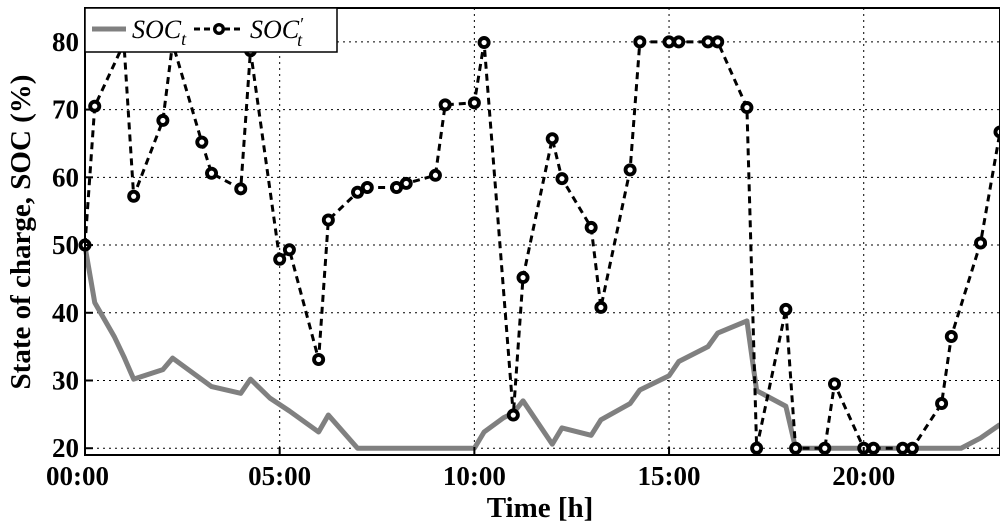 The height and width of the screenshot is (527, 1000). What do you see at coordinates (65, 448) in the screenshot?
I see `y-tick-label: 20` at bounding box center [65, 448].